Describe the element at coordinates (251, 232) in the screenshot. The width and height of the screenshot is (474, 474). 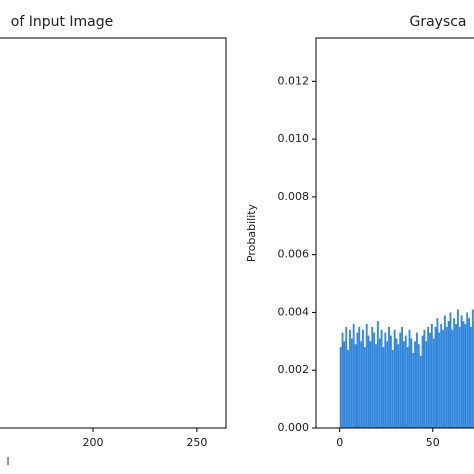
I see `y-axis-label: Probability` at that location.